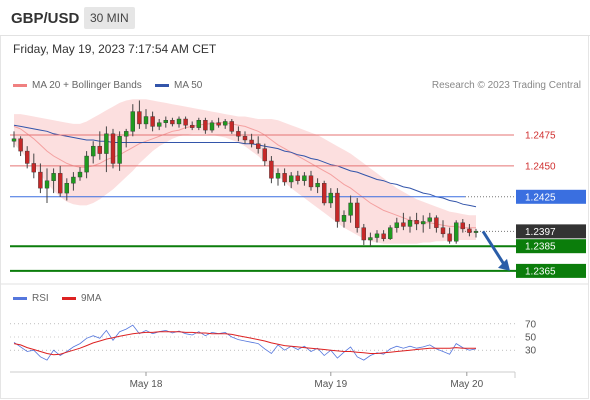 This screenshot has width=590, height=400. What do you see at coordinates (330, 384) in the screenshot?
I see `x-tick-label: May 19` at bounding box center [330, 384].